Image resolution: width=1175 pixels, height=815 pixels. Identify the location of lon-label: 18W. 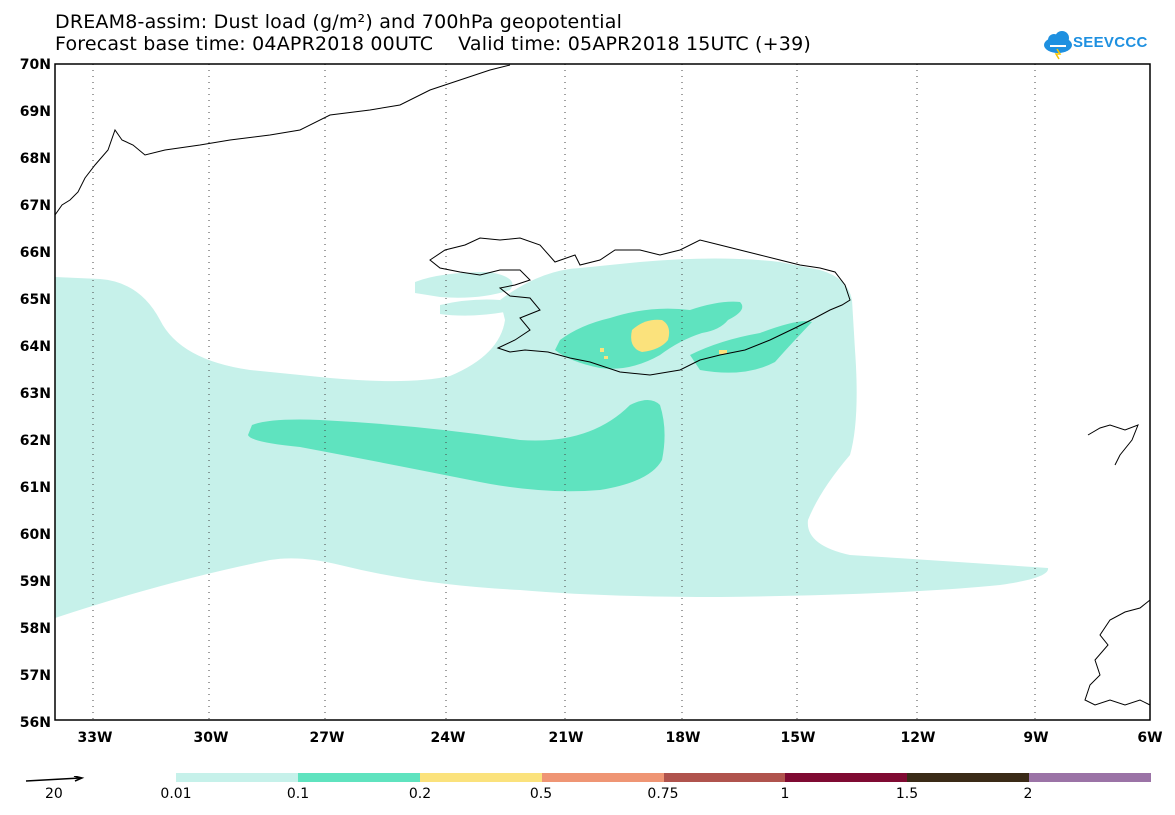
(683, 738).